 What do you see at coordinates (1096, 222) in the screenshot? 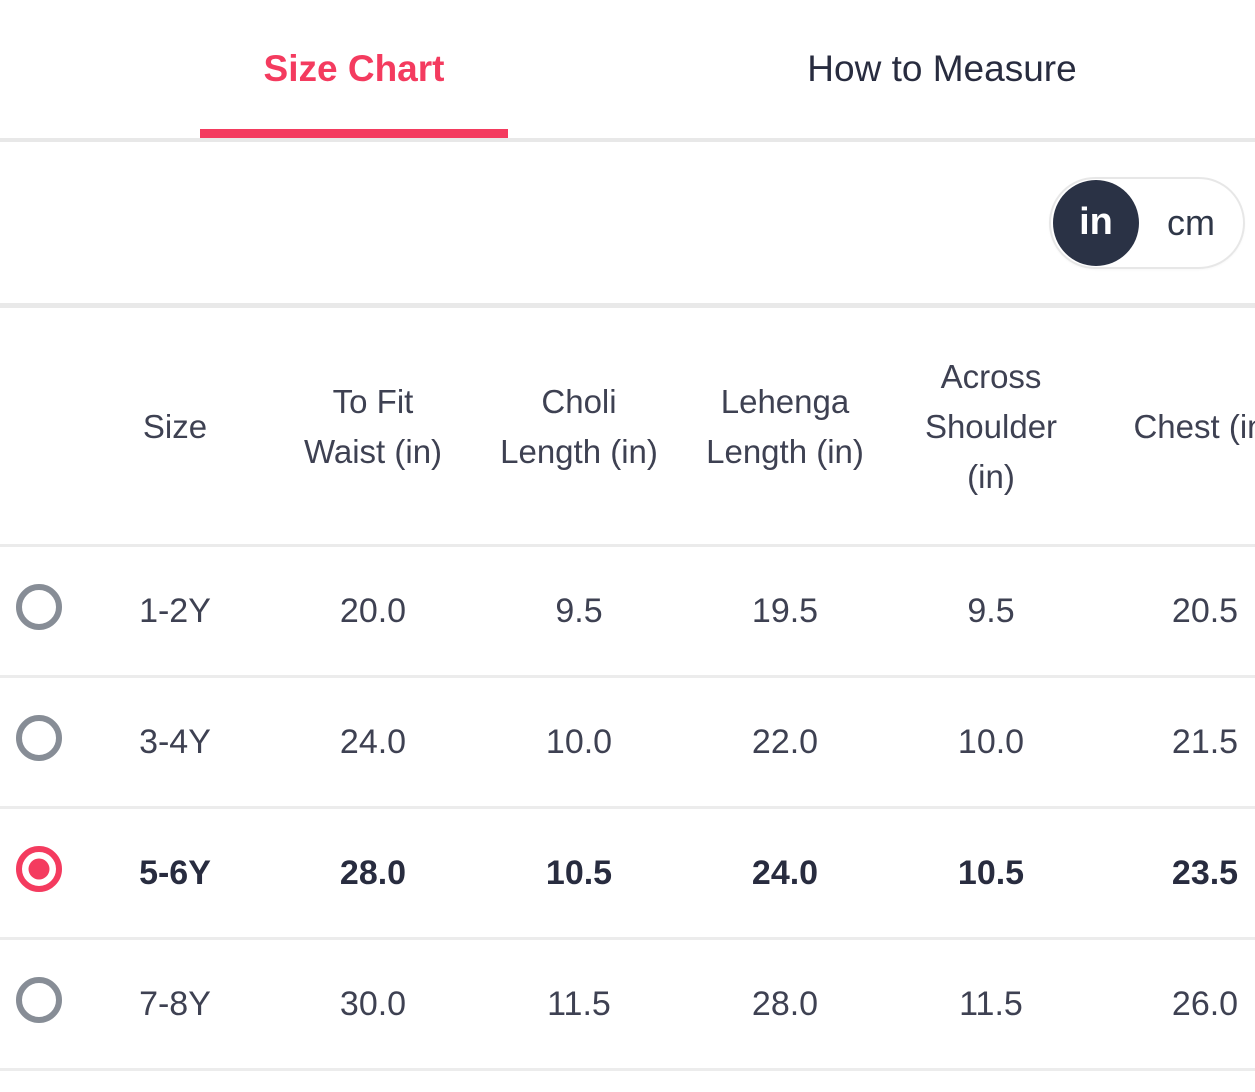
I see `unit-option-in: in` at bounding box center [1096, 222].